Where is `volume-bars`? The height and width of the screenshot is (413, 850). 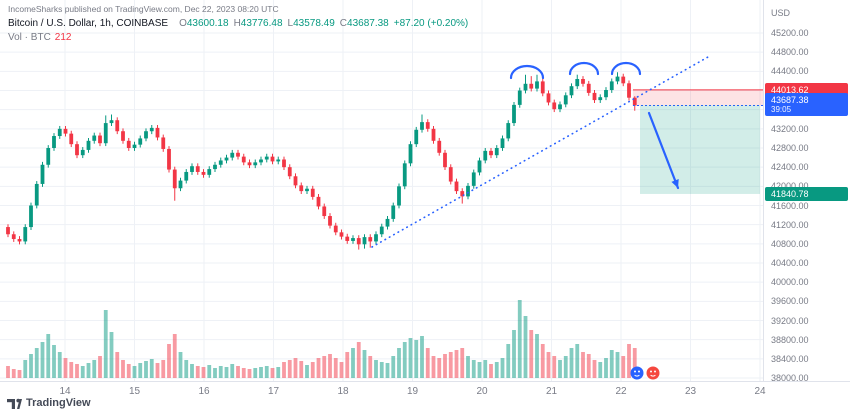 volume-bars is located at coordinates (321, 339).